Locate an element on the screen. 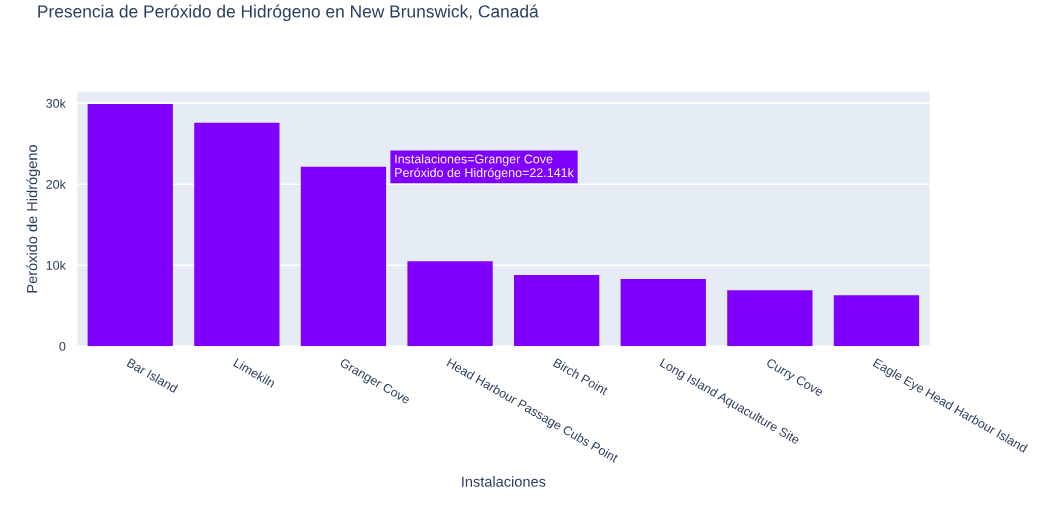 The height and width of the screenshot is (519, 1040). y-axis-title: Peróxido de Hidrógeno is located at coordinates (33, 219).